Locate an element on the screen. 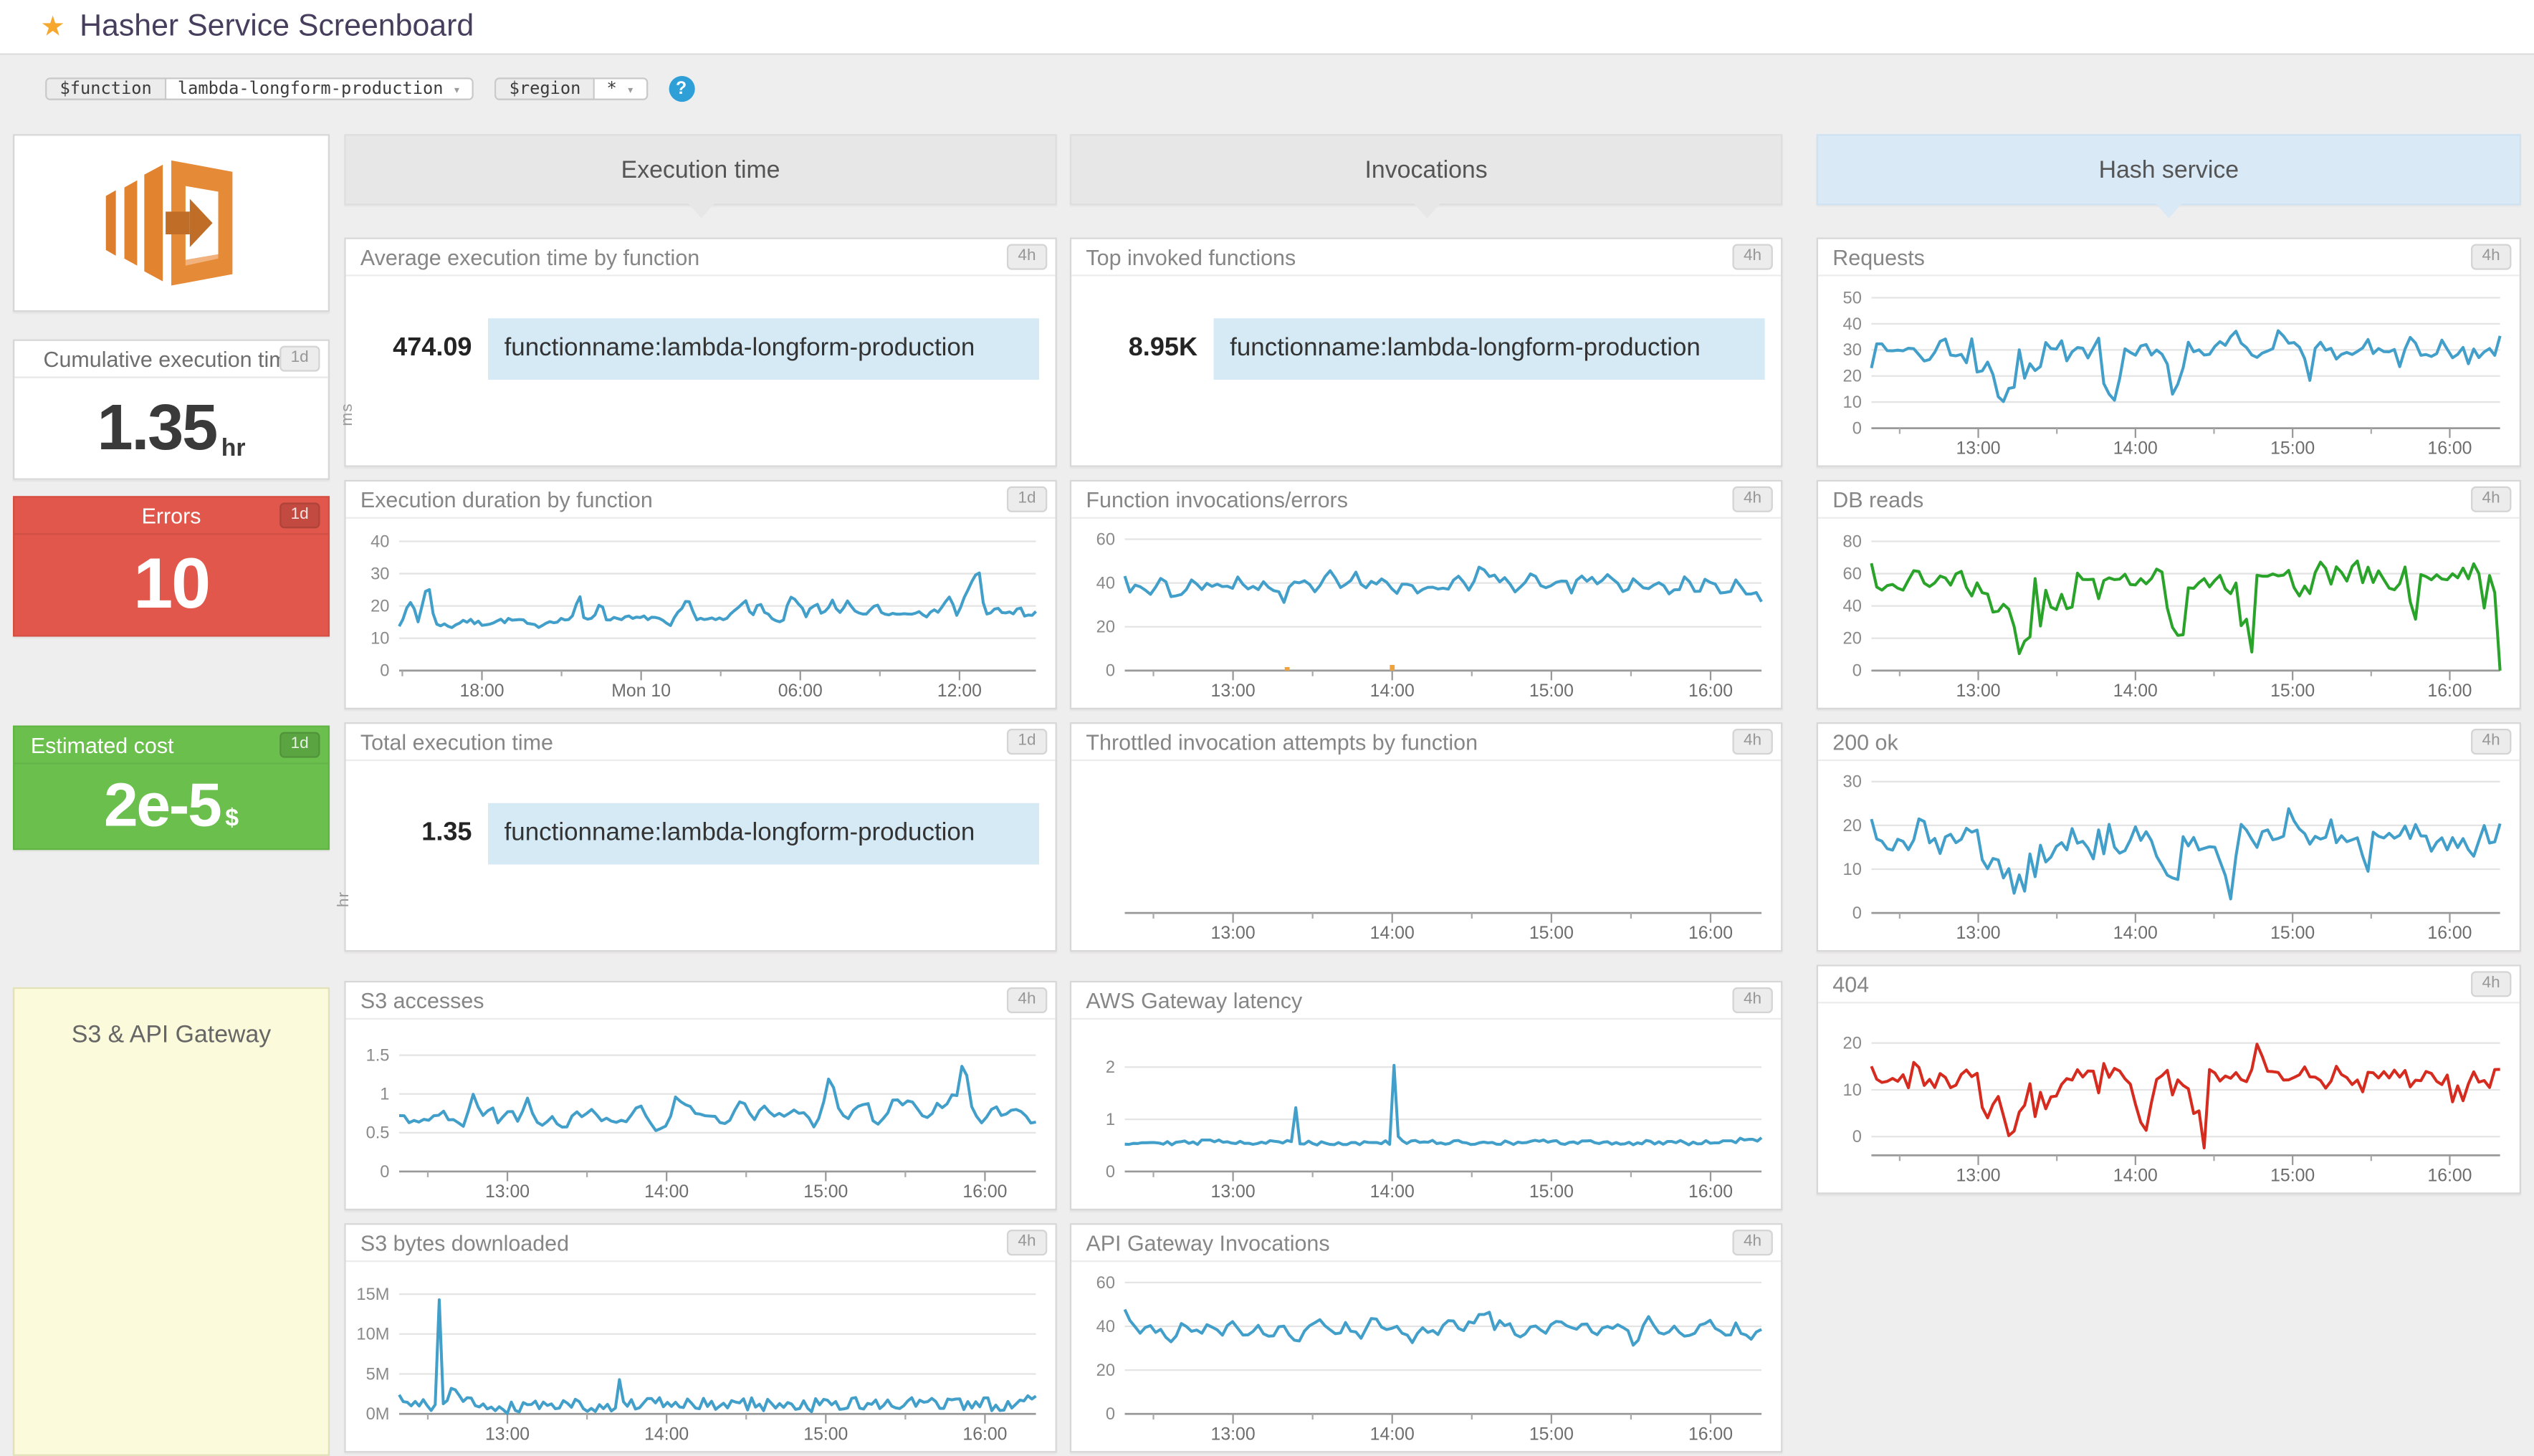  chart-area: 0 20 40 60 80 13:00 14:00 15:00 16:00 is located at coordinates (2169, 613).